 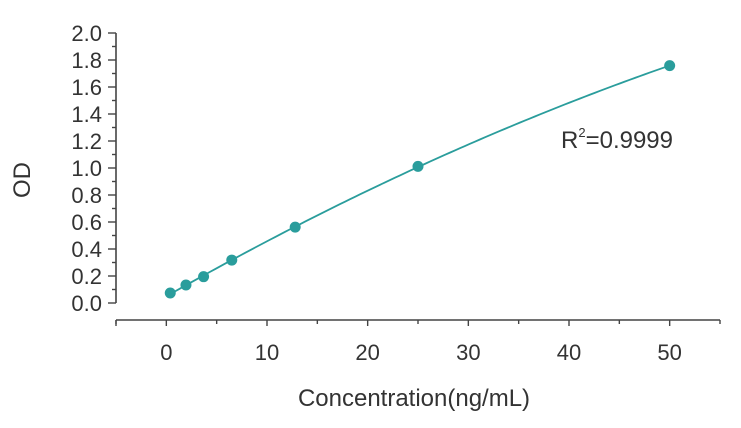 What do you see at coordinates (86, 222) in the screenshot?
I see `y-tick-label: 0.6` at bounding box center [86, 222].